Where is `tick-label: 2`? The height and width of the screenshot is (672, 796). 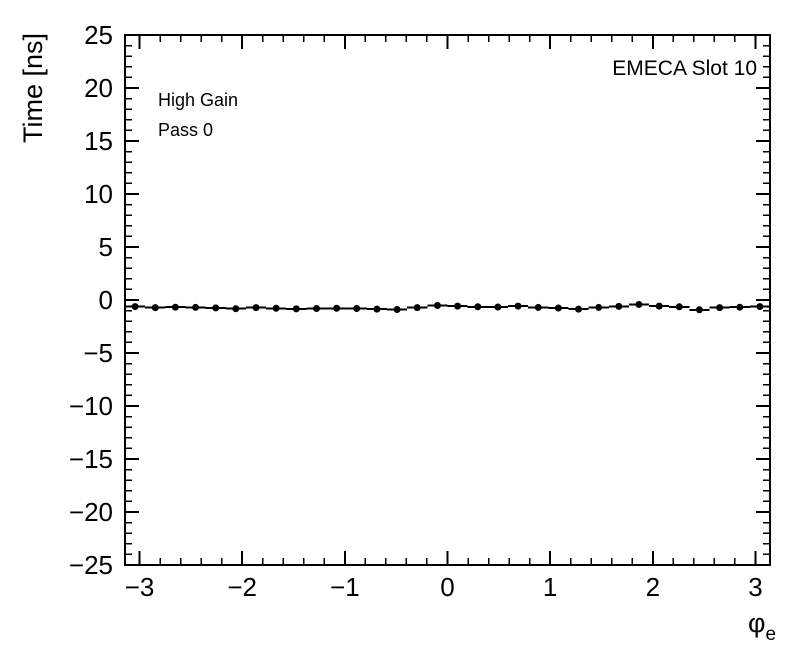
tick-label: 2 is located at coordinates (653, 587).